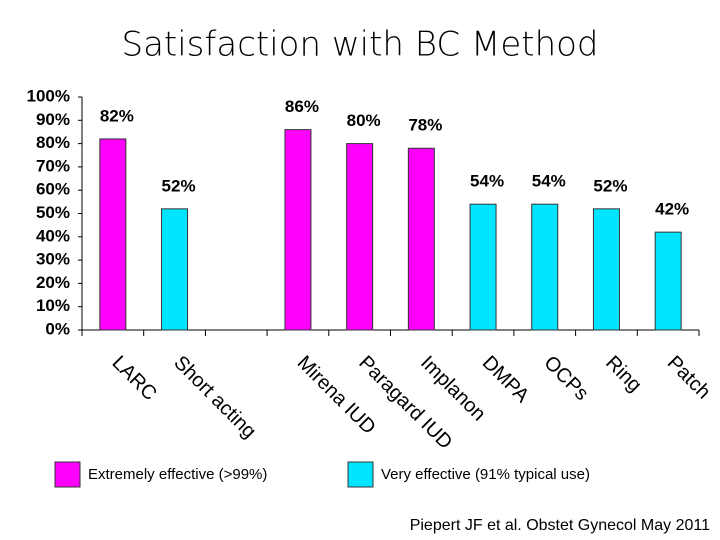 This screenshot has width=720, height=540. What do you see at coordinates (53, 189) in the screenshot?
I see `y-tick-label: 60%` at bounding box center [53, 189].